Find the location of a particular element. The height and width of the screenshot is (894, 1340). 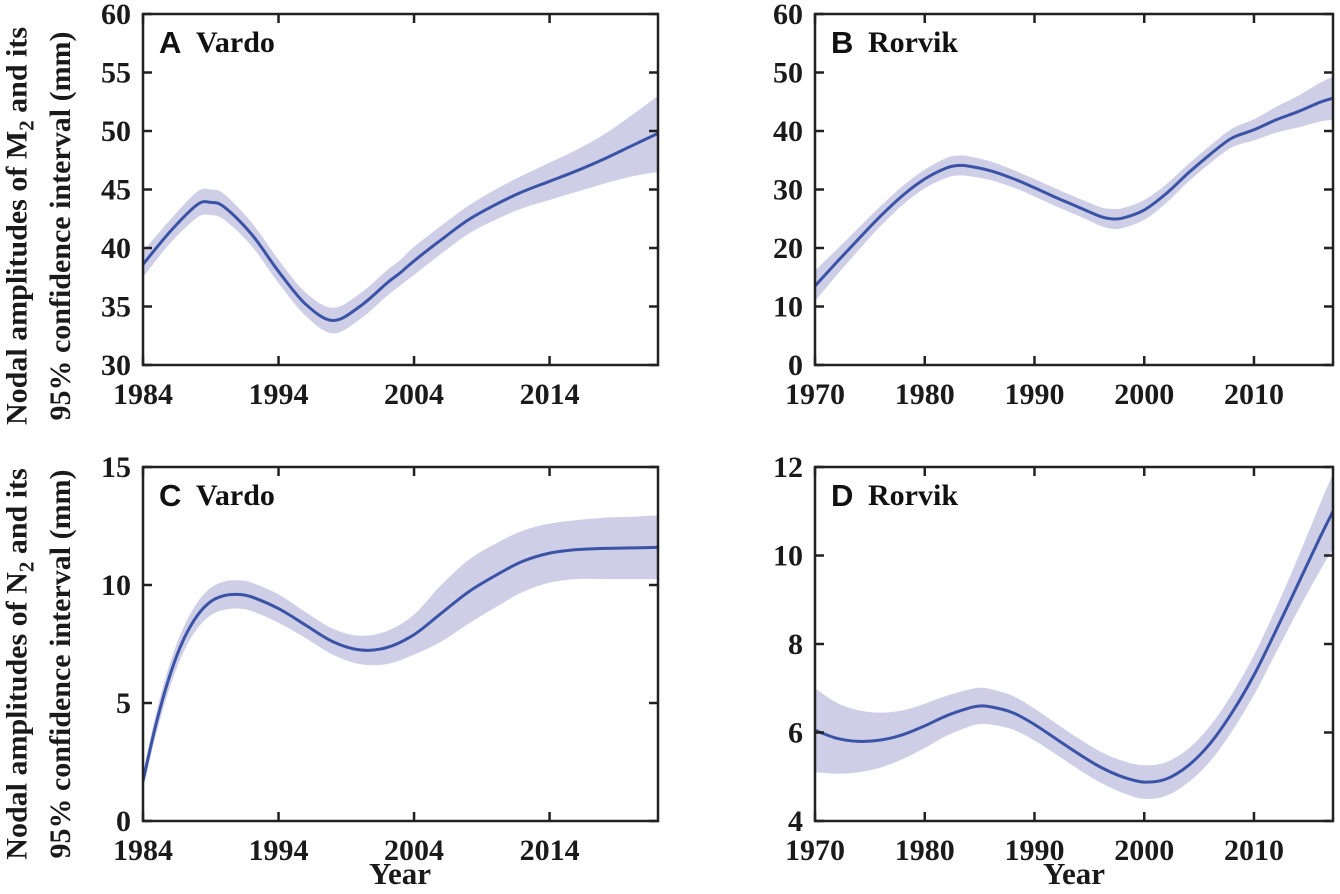

y-tick-label: 15 is located at coordinates (116, 467).